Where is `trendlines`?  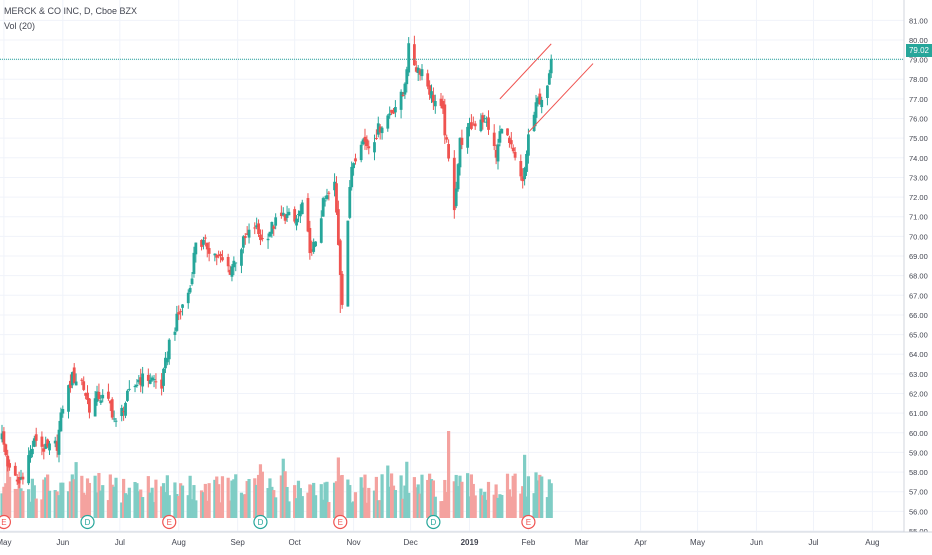
trendlines is located at coordinates (546, 88).